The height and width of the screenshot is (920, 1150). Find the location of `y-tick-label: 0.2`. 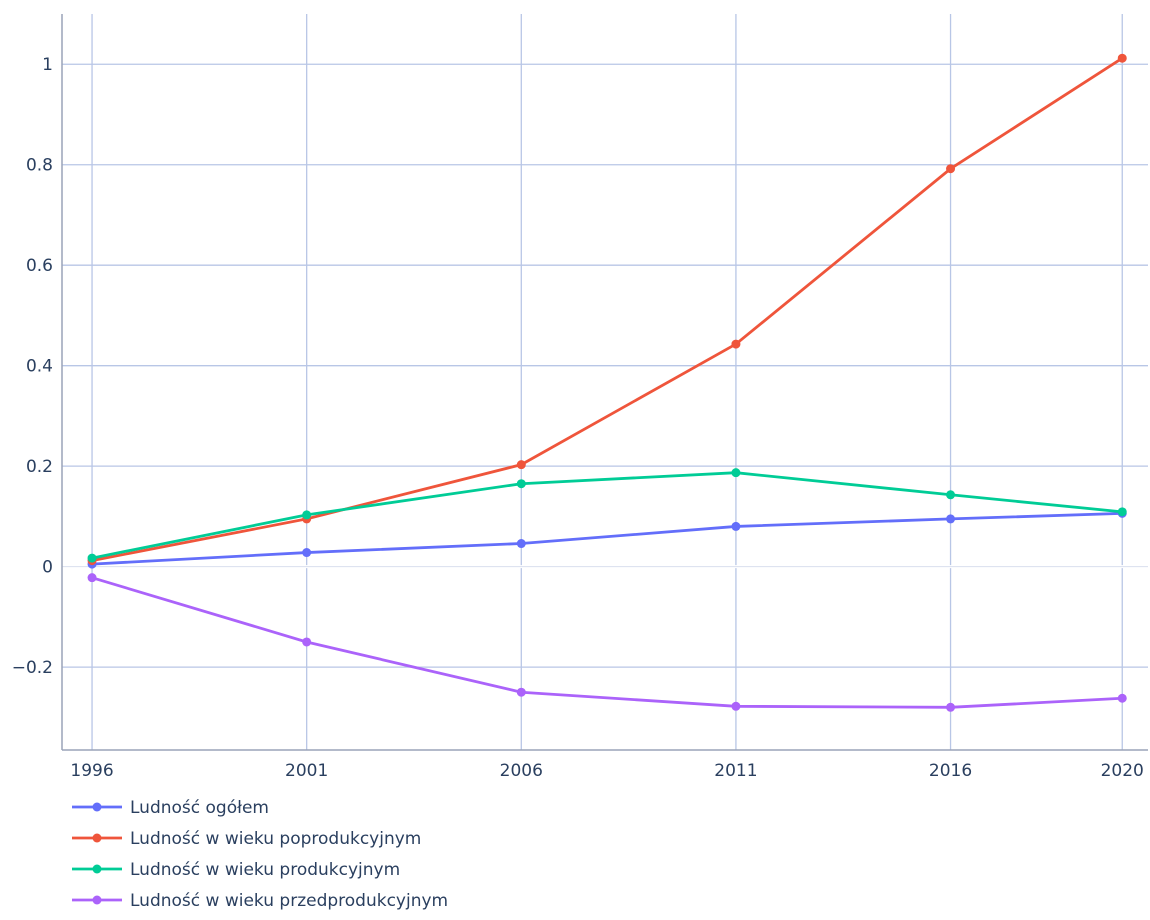

y-tick-label: 0.2 is located at coordinates (39, 467).